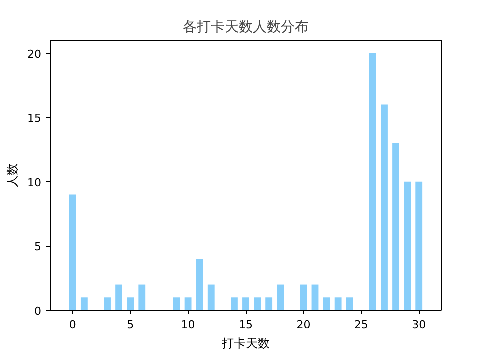  I want to click on y-tick-label: 10, so click(35, 183).